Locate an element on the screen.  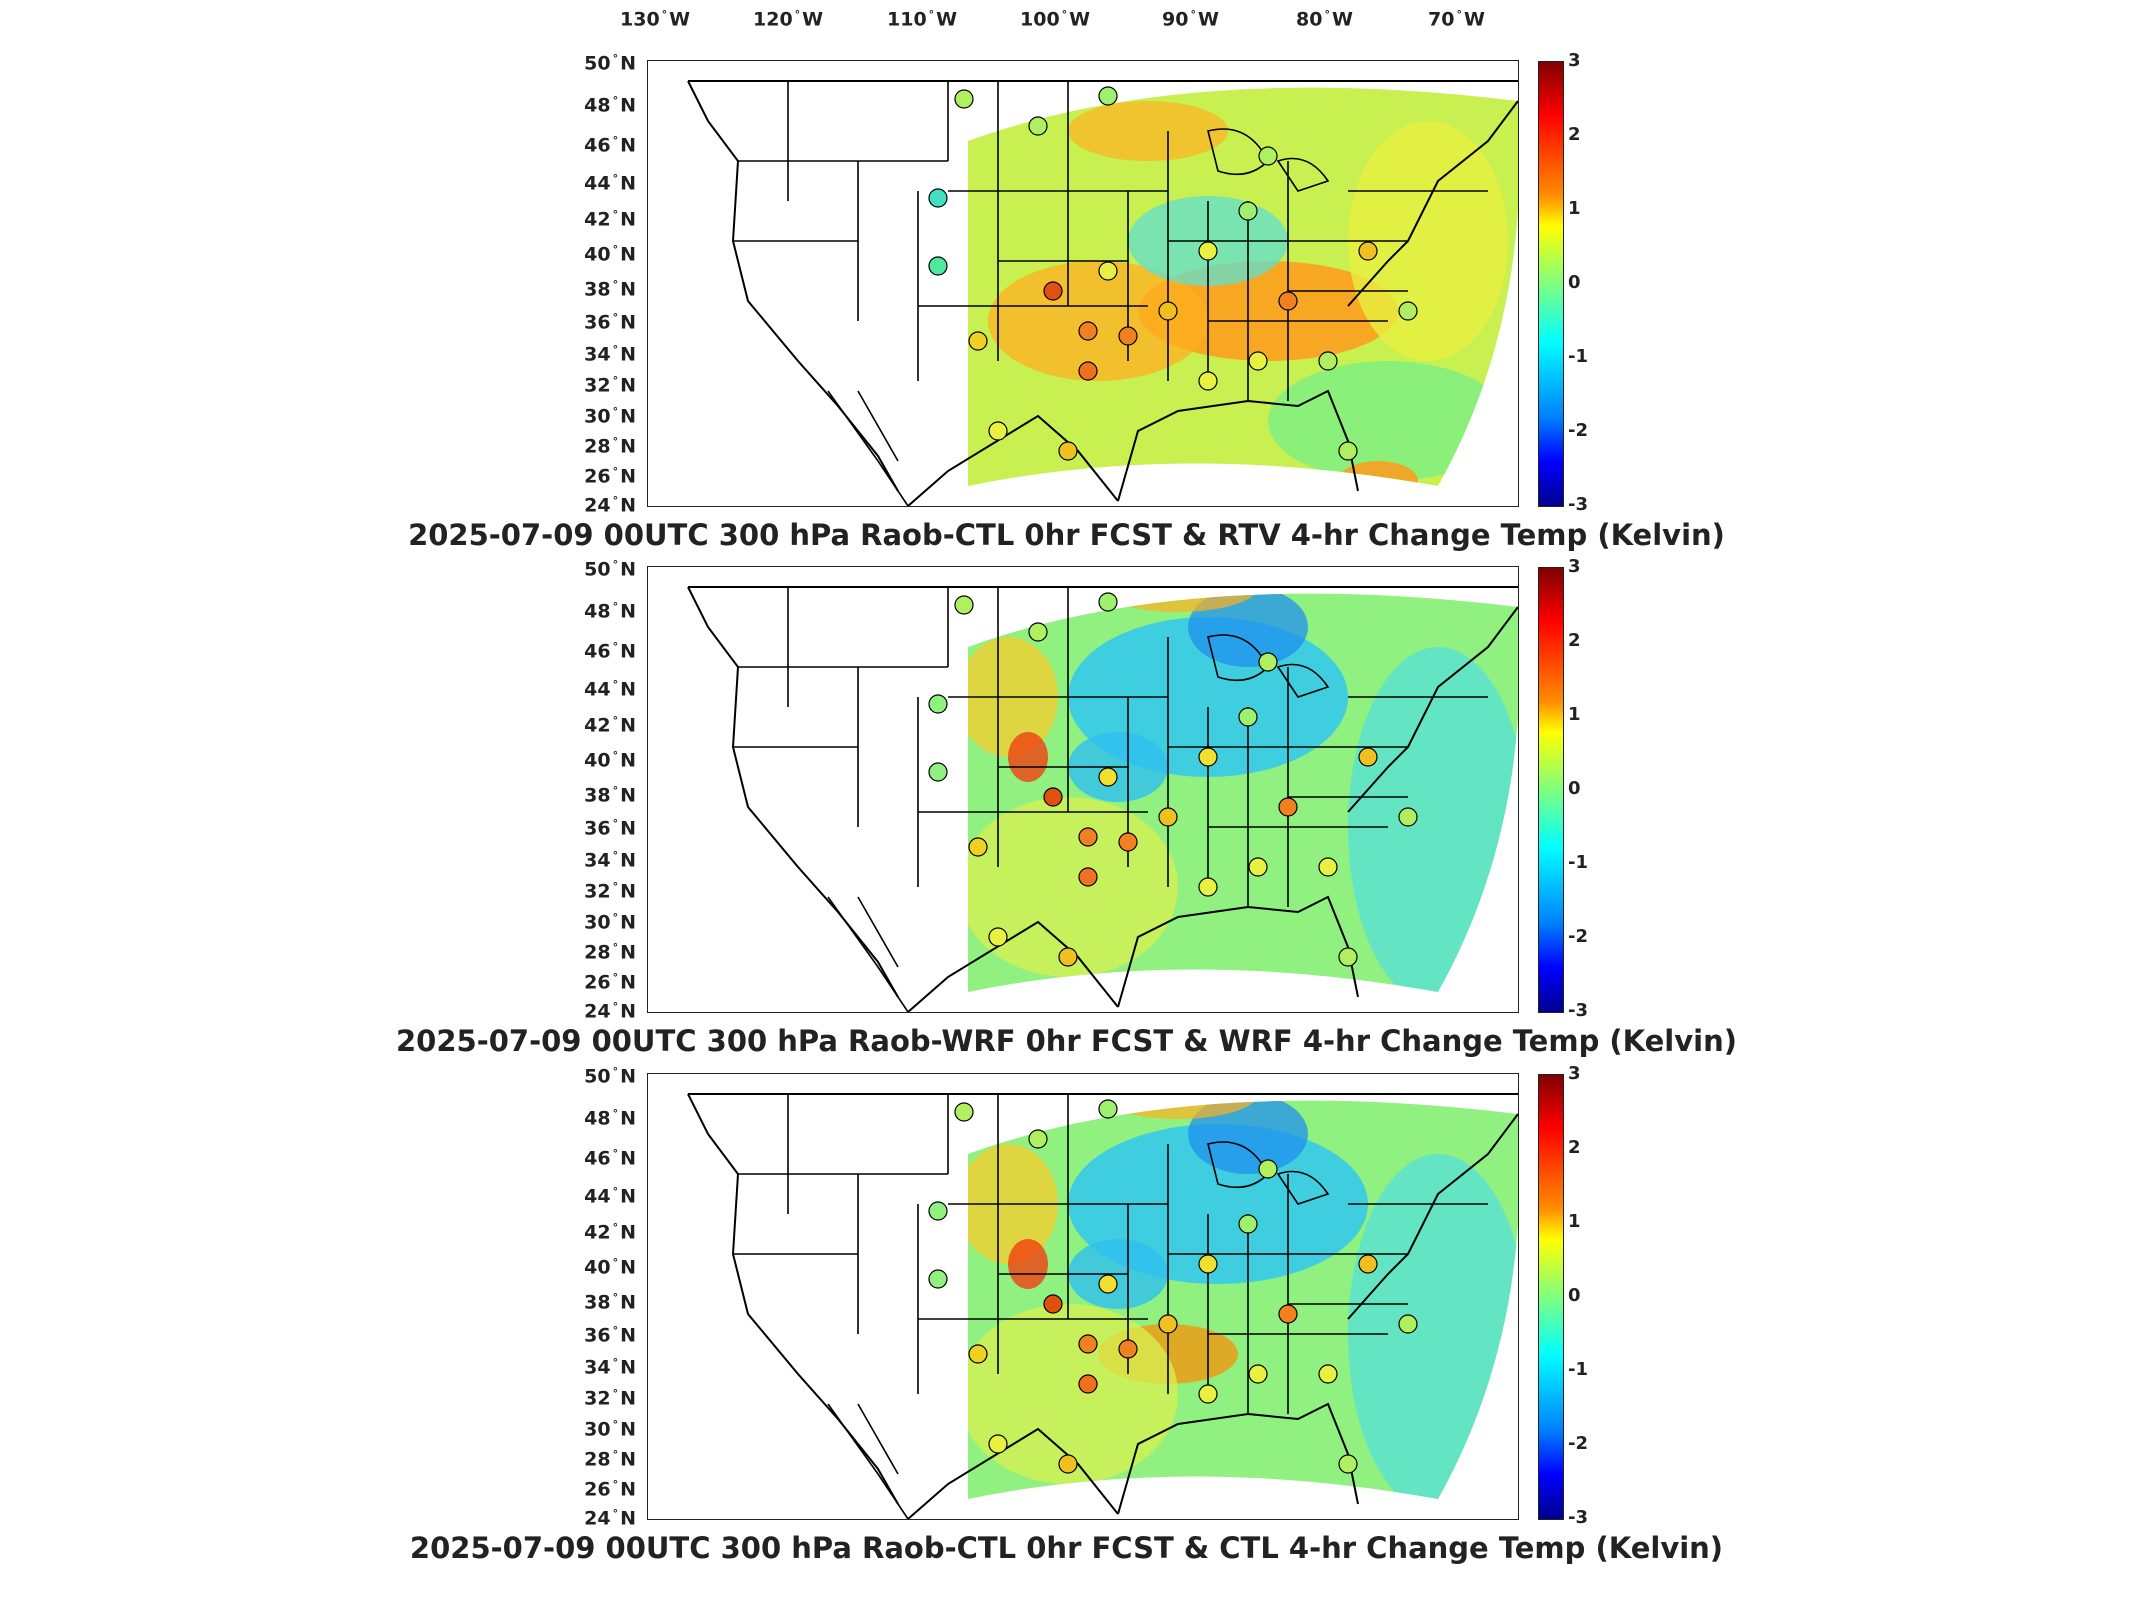
lon-label: 90 ° W is located at coordinates (1190, 19).